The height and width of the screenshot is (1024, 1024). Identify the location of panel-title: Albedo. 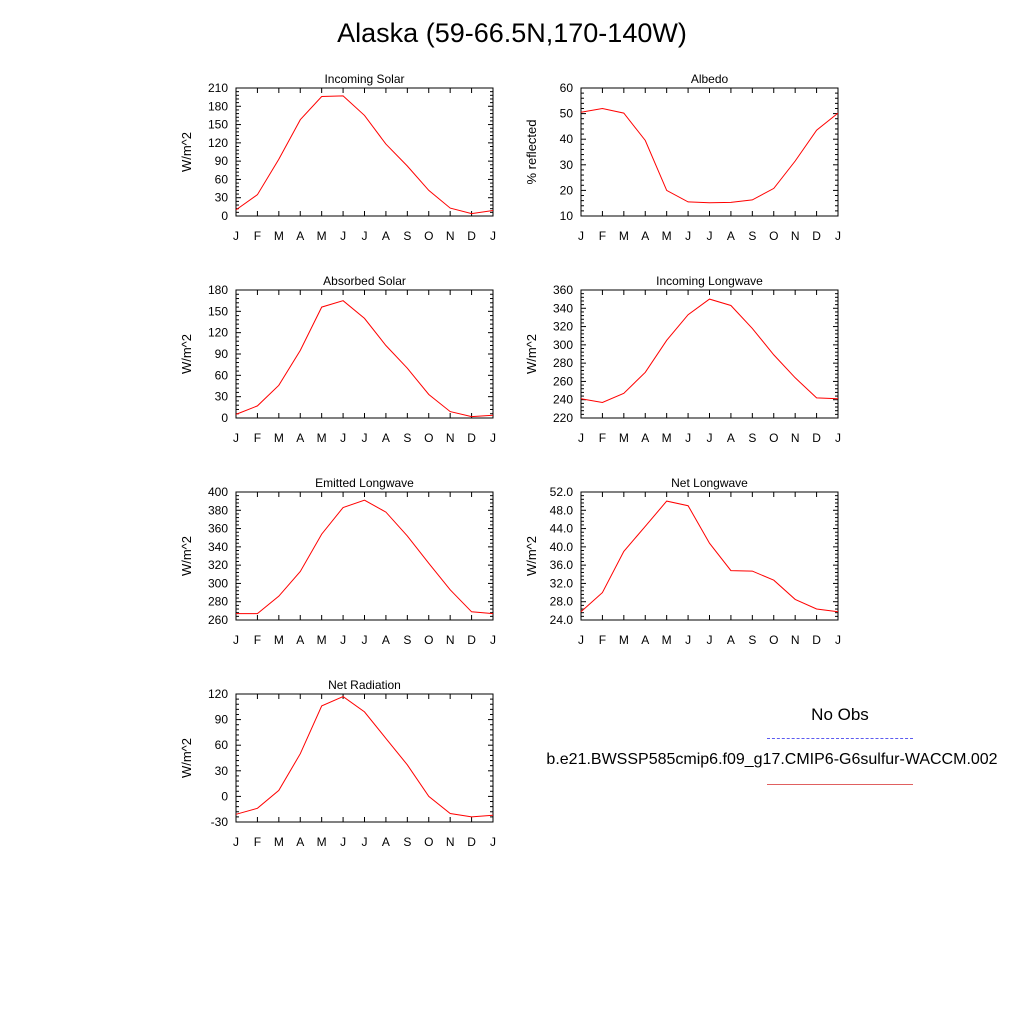
(710, 79).